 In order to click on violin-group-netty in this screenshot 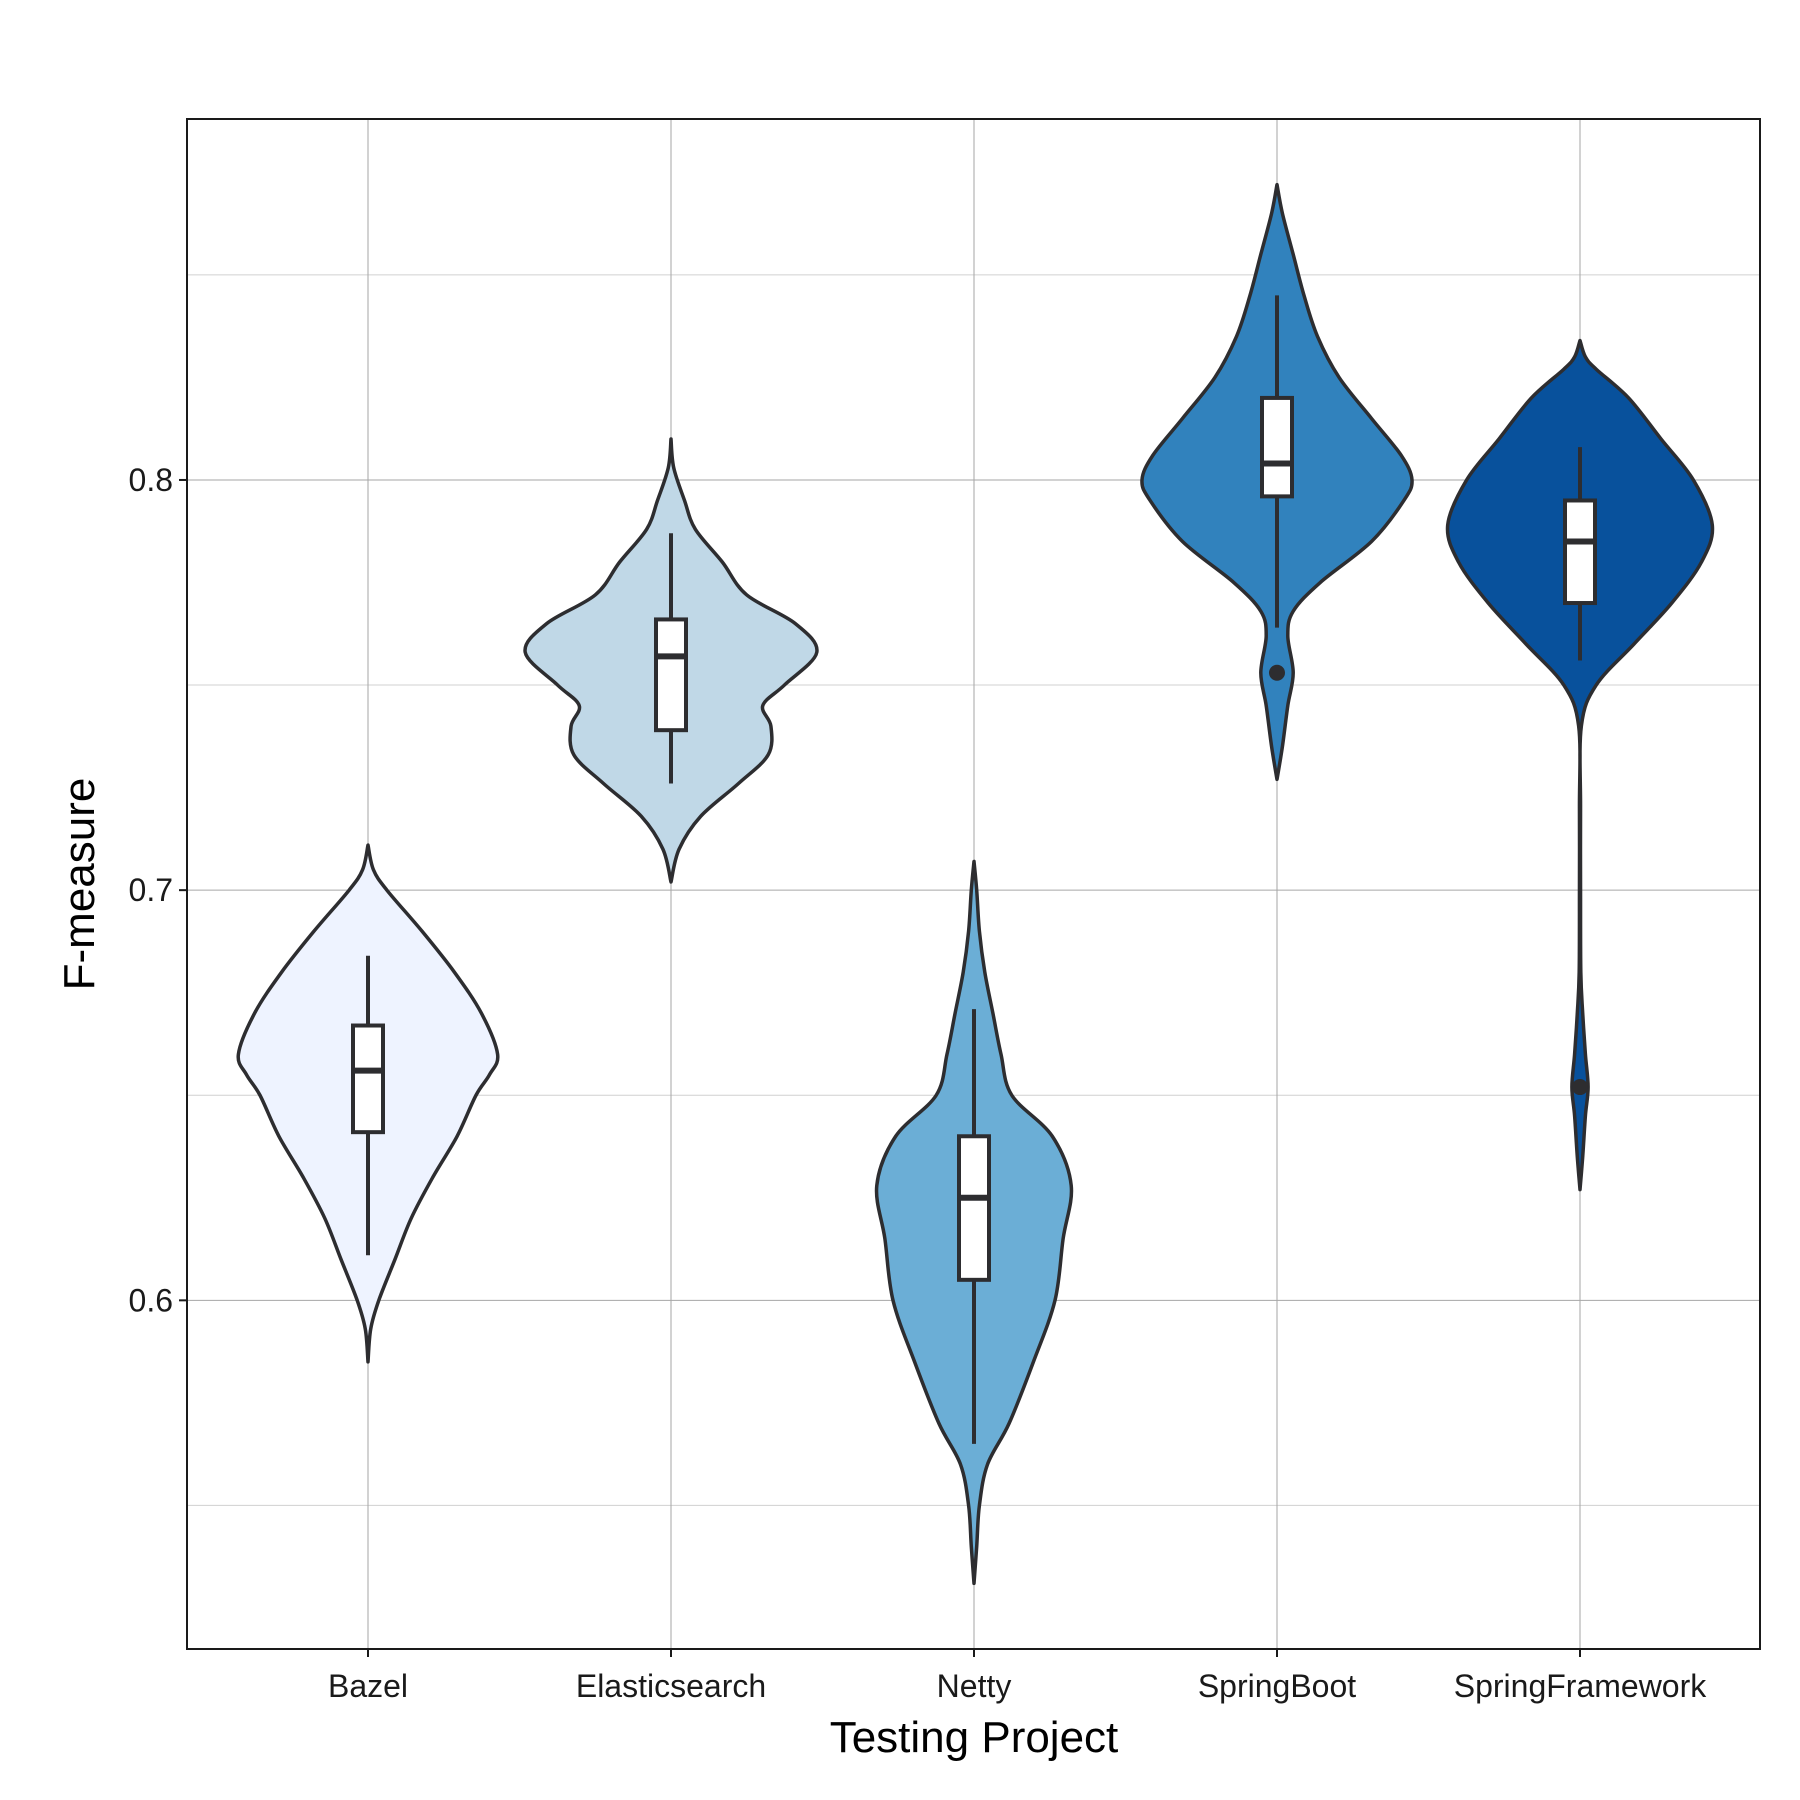, I will do `click(974, 1222)`.